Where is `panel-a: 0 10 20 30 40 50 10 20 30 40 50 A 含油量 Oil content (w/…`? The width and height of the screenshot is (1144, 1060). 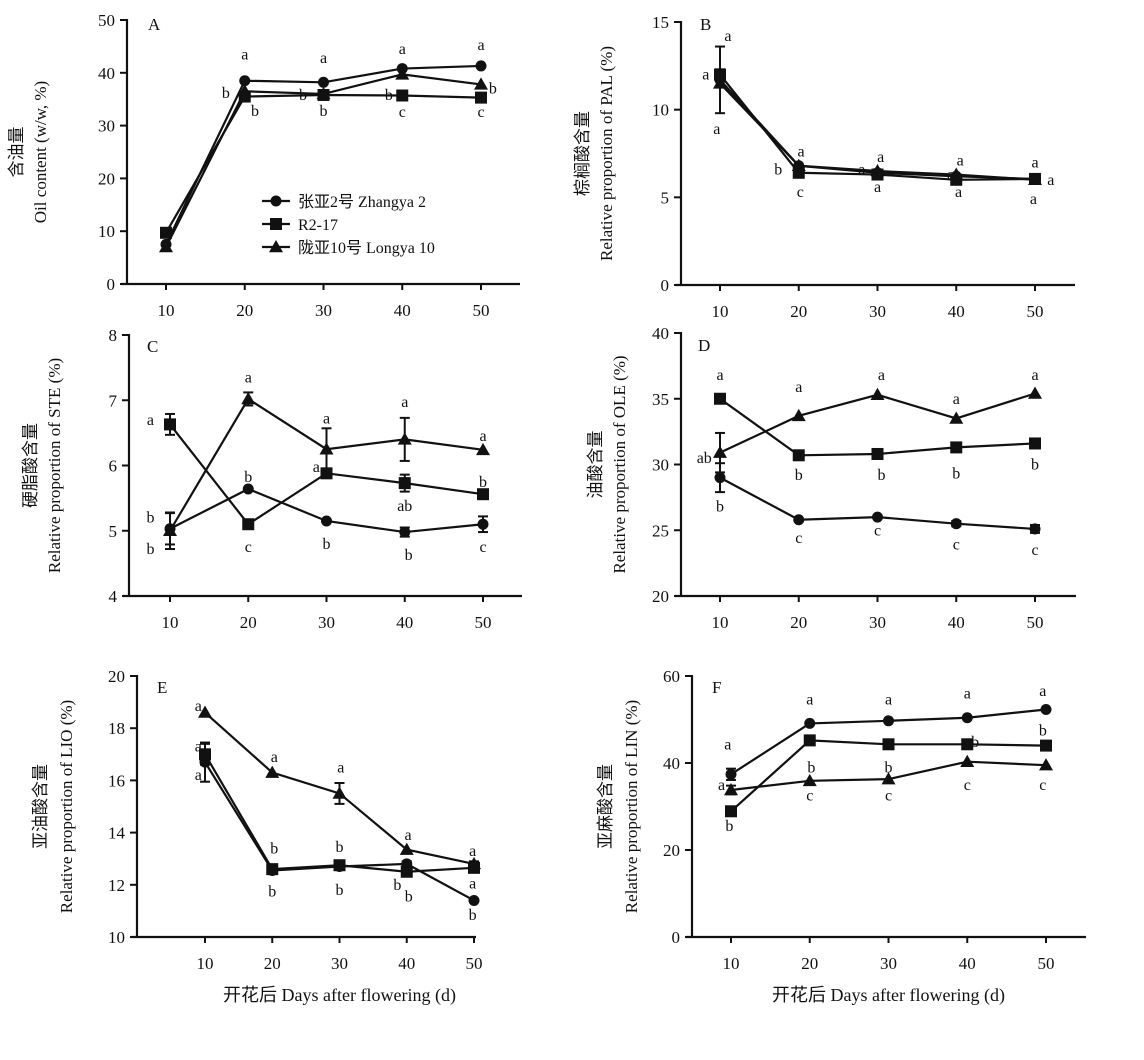 panel-a: 0 10 20 30 40 50 10 20 30 40 50 A 含油量 Oil content (w/… is located at coordinates (263, 165).